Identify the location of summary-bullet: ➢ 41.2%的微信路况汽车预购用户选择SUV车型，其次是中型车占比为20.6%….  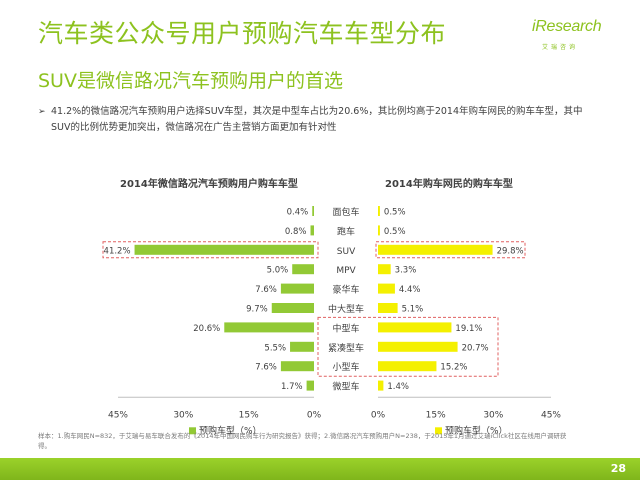
(319, 120).